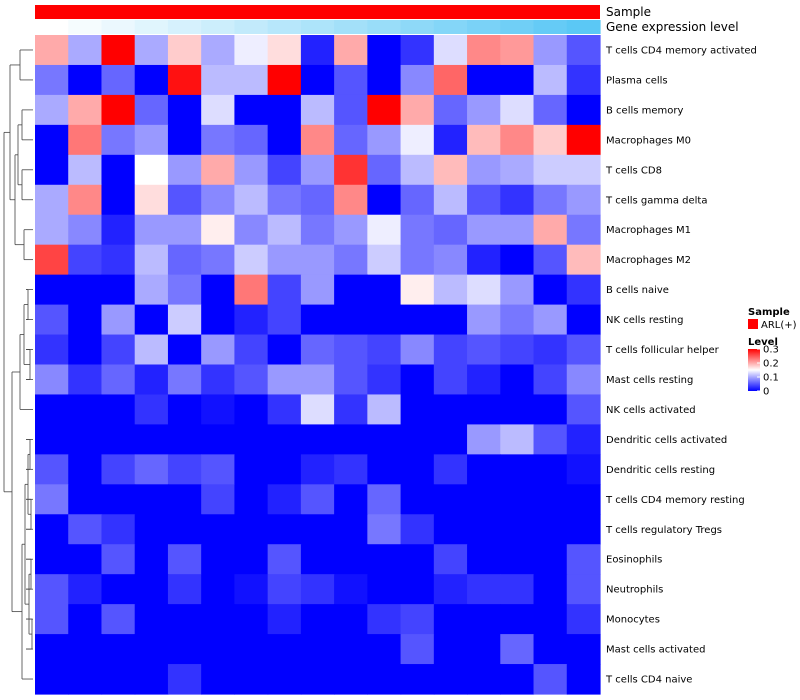  I want to click on row-label: Eosinophils, so click(634, 560).